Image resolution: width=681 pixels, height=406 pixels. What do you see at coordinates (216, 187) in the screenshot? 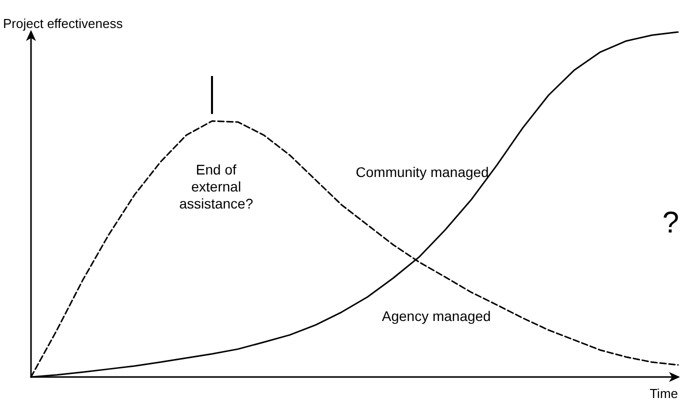
I see `annotation: End of external assistance?` at bounding box center [216, 187].